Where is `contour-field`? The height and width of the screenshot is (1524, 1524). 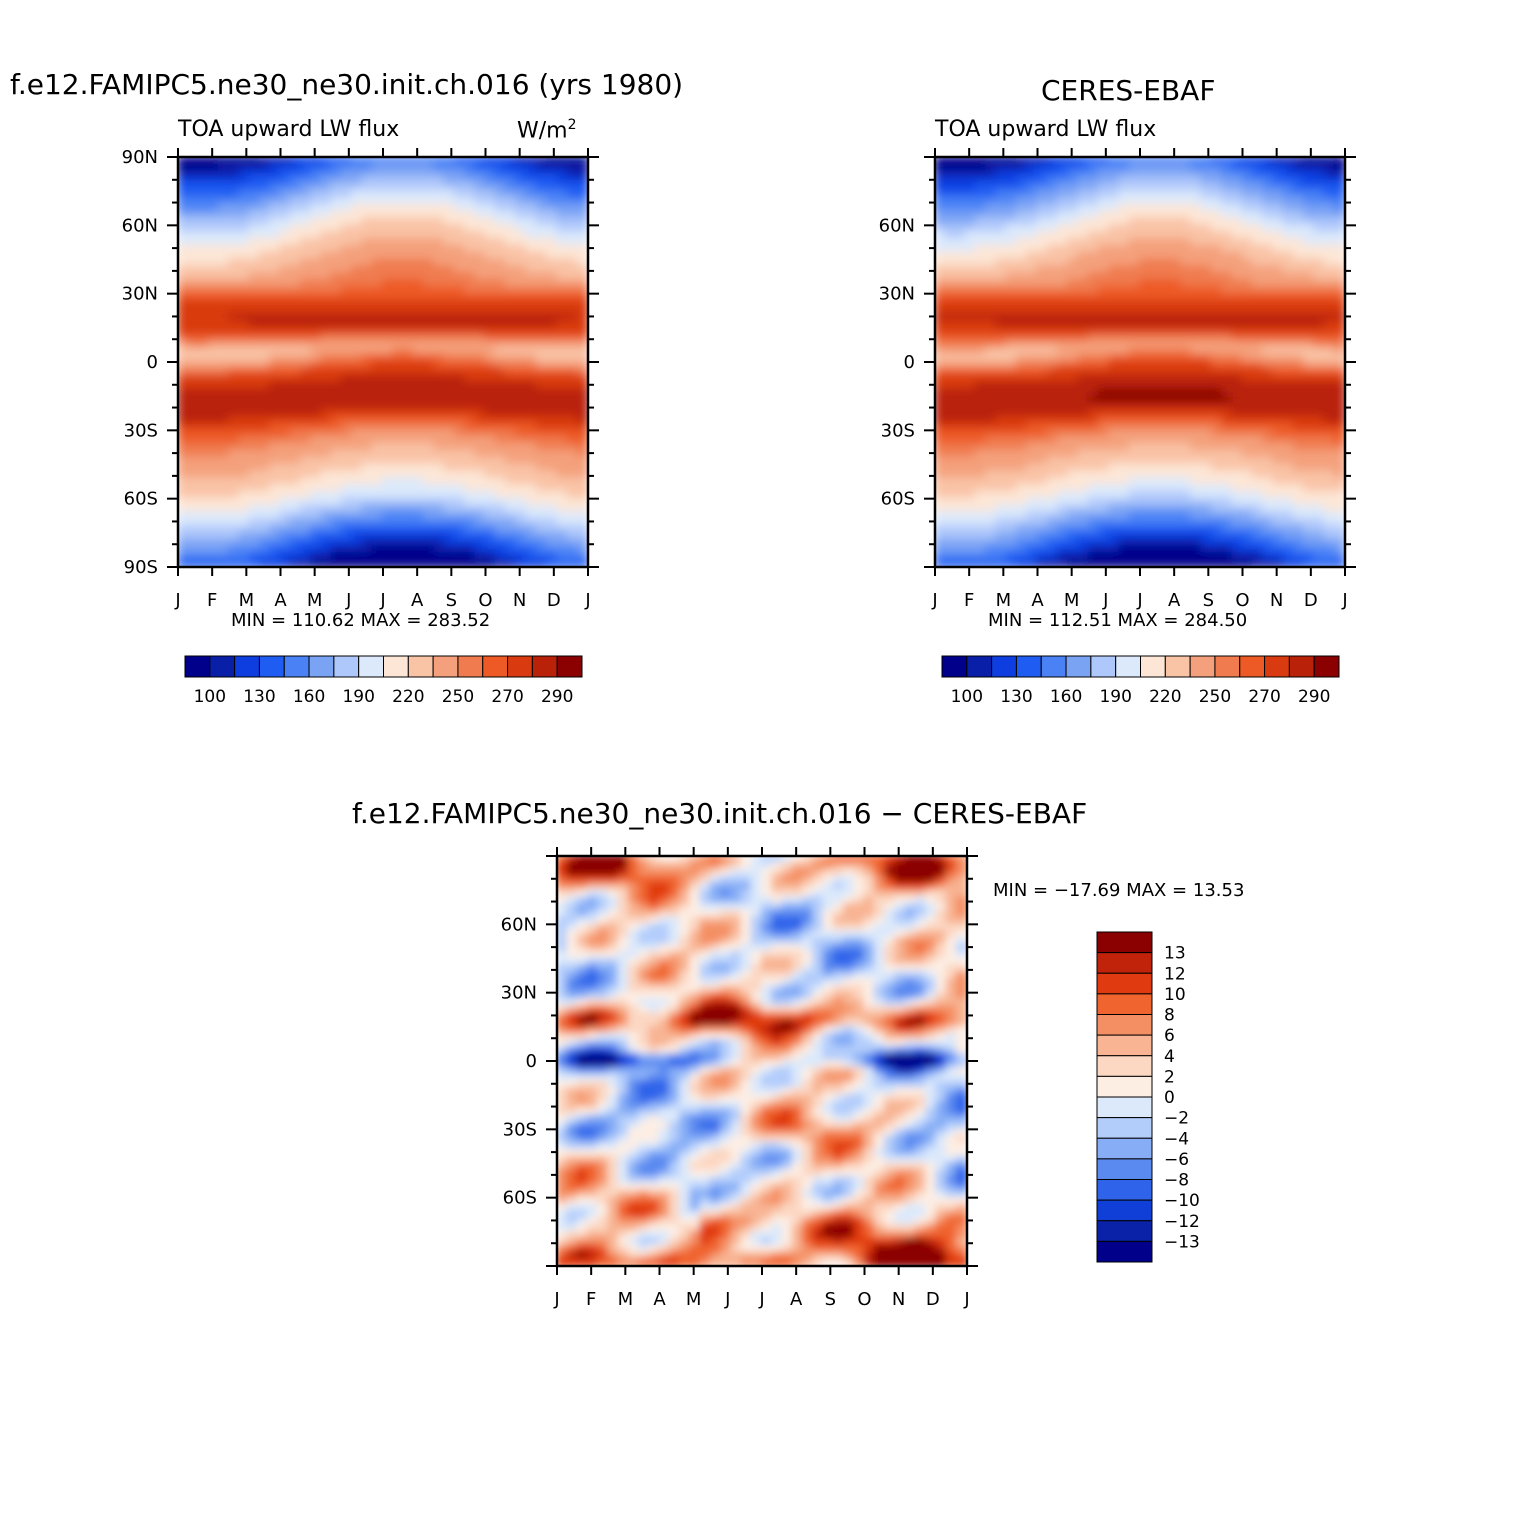 contour-field is located at coordinates (1140, 362).